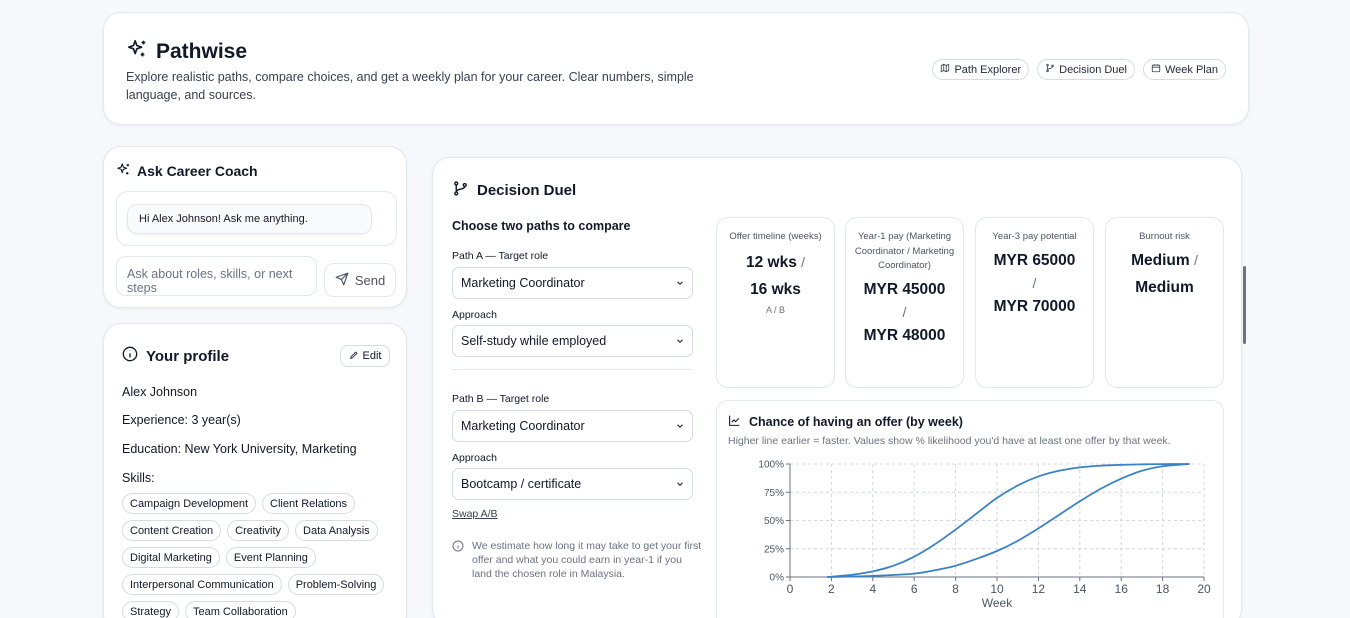 This screenshot has width=1350, height=618. I want to click on stat-value-b: MYR 48000, so click(904, 335).